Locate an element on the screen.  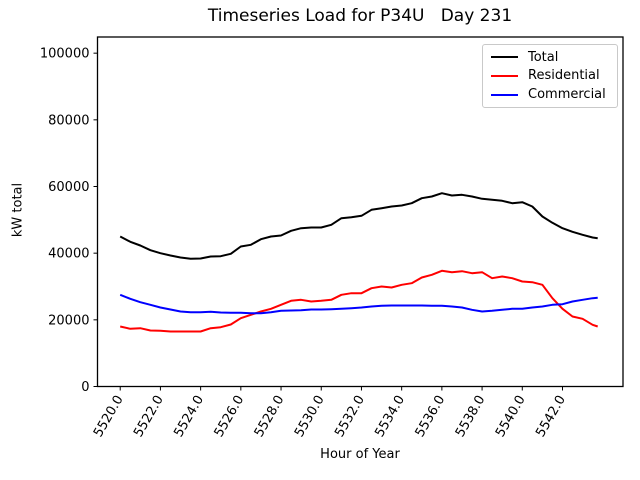
legend-item-residential: Residential is located at coordinates (550, 75).